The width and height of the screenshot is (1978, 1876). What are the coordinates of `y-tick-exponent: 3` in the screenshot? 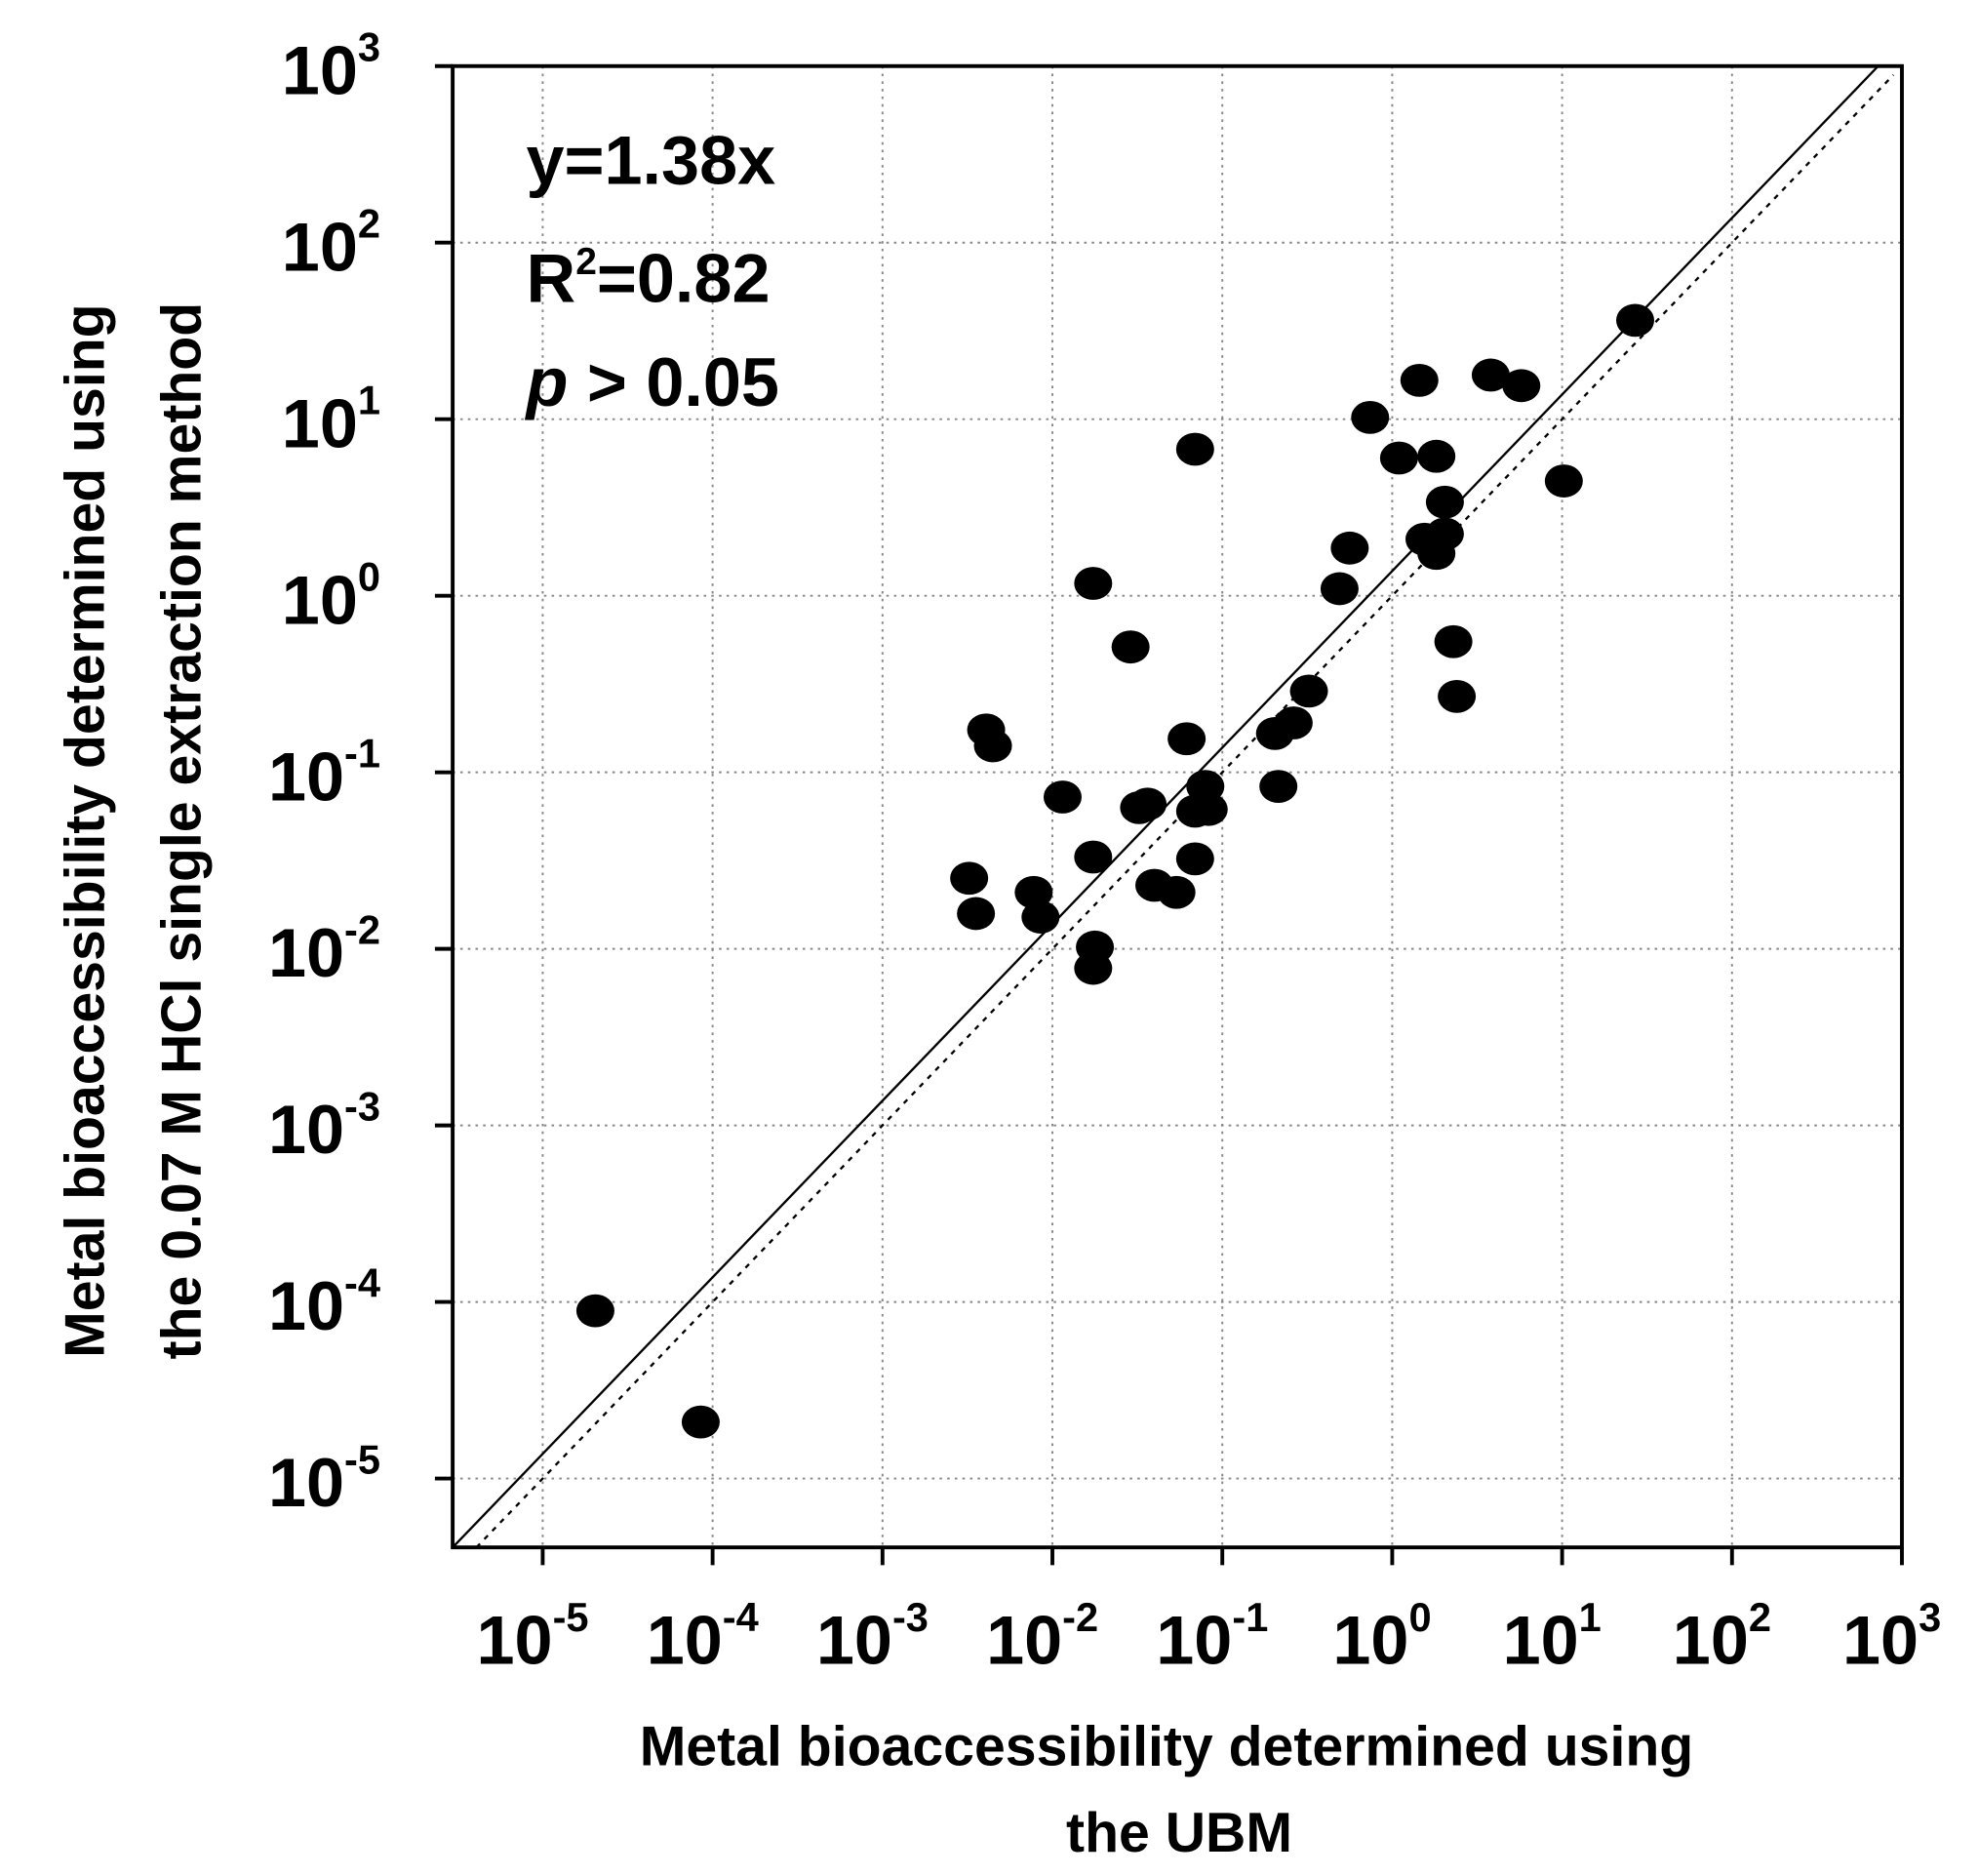 It's located at (369, 47).